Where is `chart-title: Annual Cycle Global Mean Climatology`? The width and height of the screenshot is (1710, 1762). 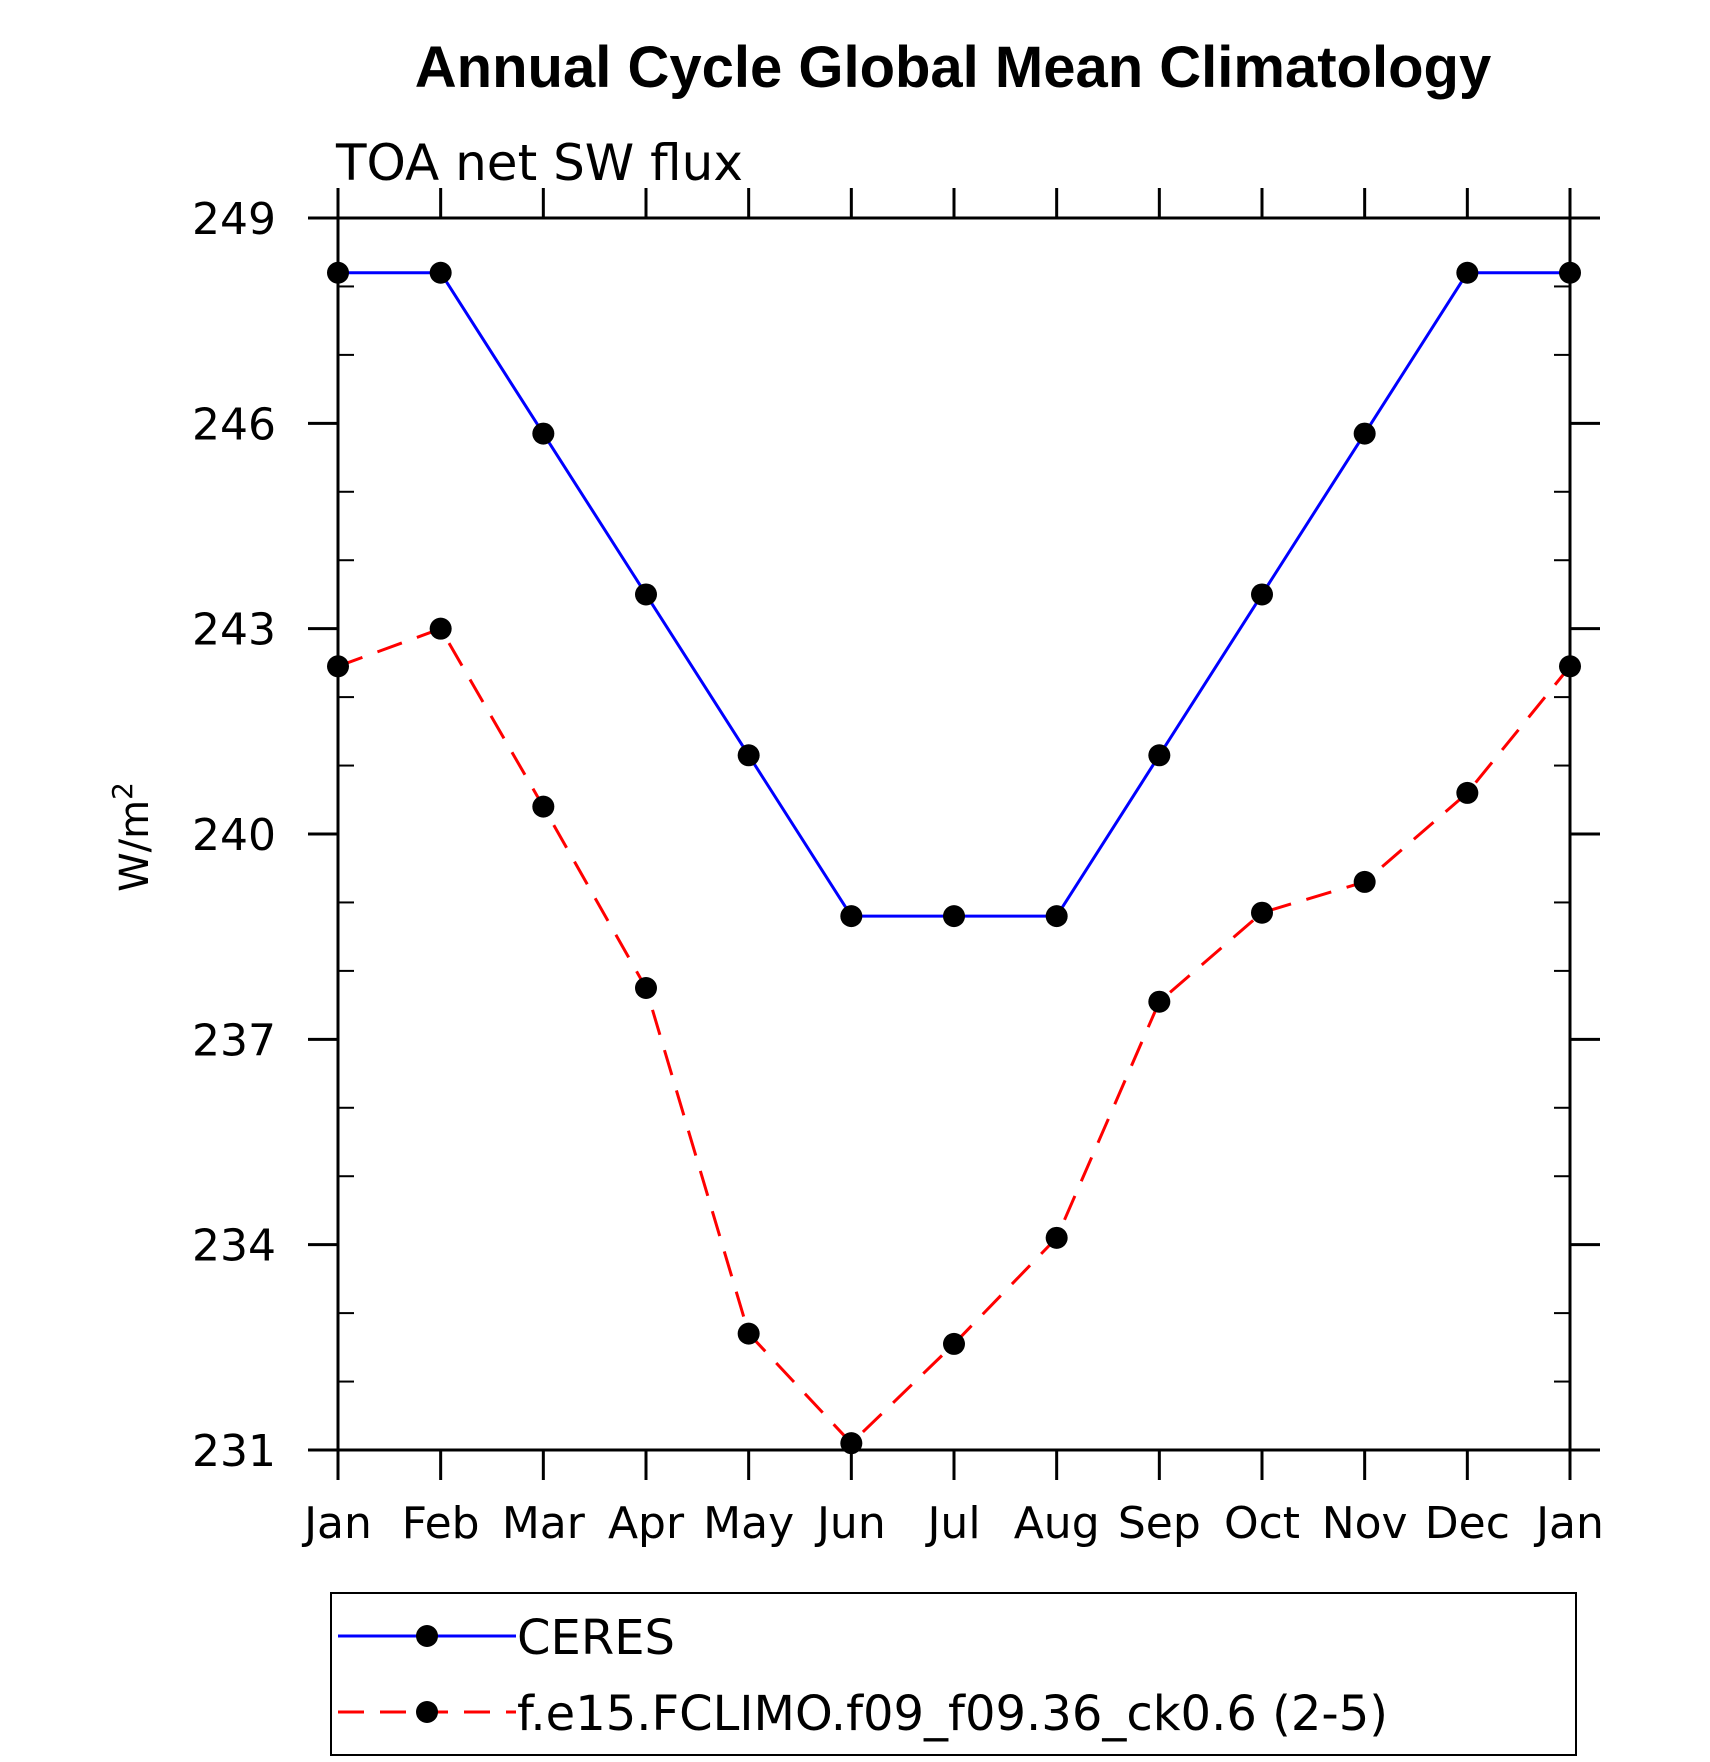
chart-title: Annual Cycle Global Mean Climatology is located at coordinates (953, 67).